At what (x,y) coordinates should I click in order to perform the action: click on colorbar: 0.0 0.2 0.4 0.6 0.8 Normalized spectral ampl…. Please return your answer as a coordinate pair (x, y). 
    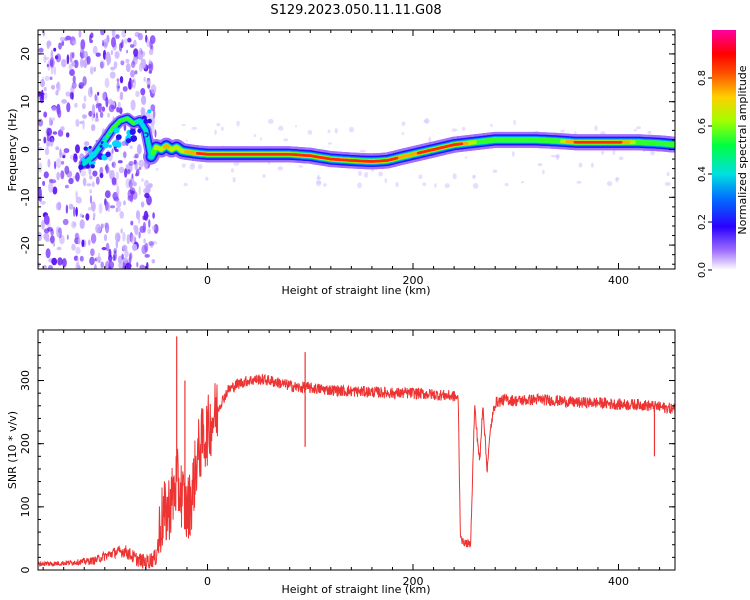
    Looking at the image, I should click on (723, 154).